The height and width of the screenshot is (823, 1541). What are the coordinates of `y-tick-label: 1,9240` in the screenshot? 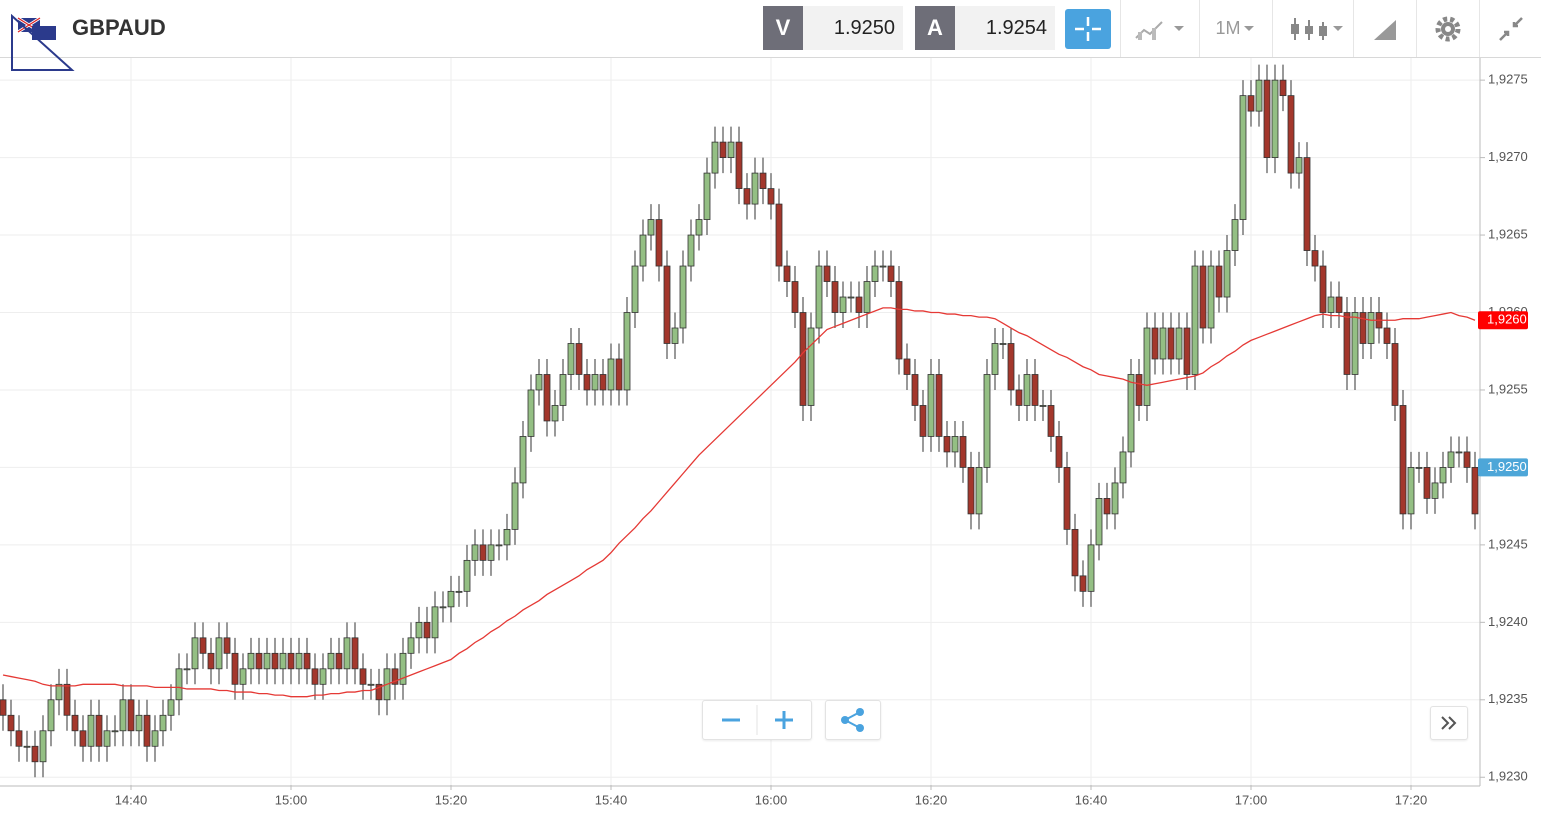 It's located at (1508, 621).